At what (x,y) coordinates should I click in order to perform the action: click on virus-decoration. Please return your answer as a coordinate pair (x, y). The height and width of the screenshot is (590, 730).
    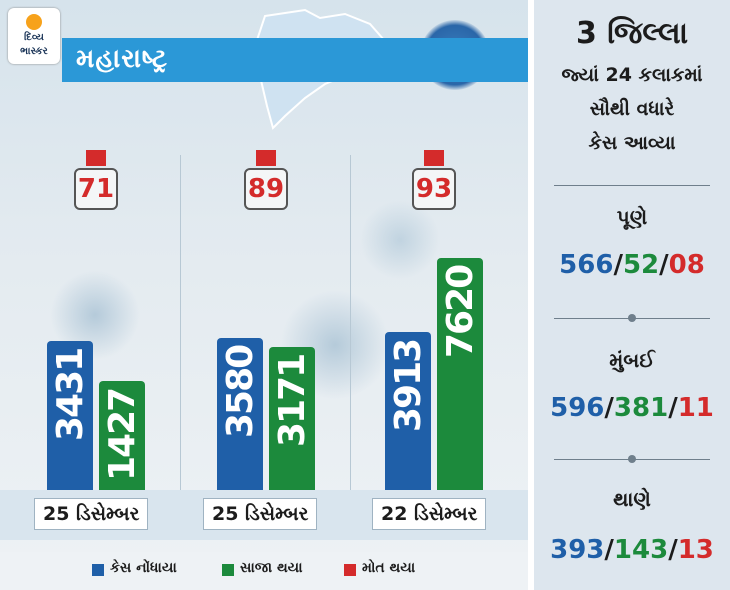
    Looking at the image, I should click on (400, 240).